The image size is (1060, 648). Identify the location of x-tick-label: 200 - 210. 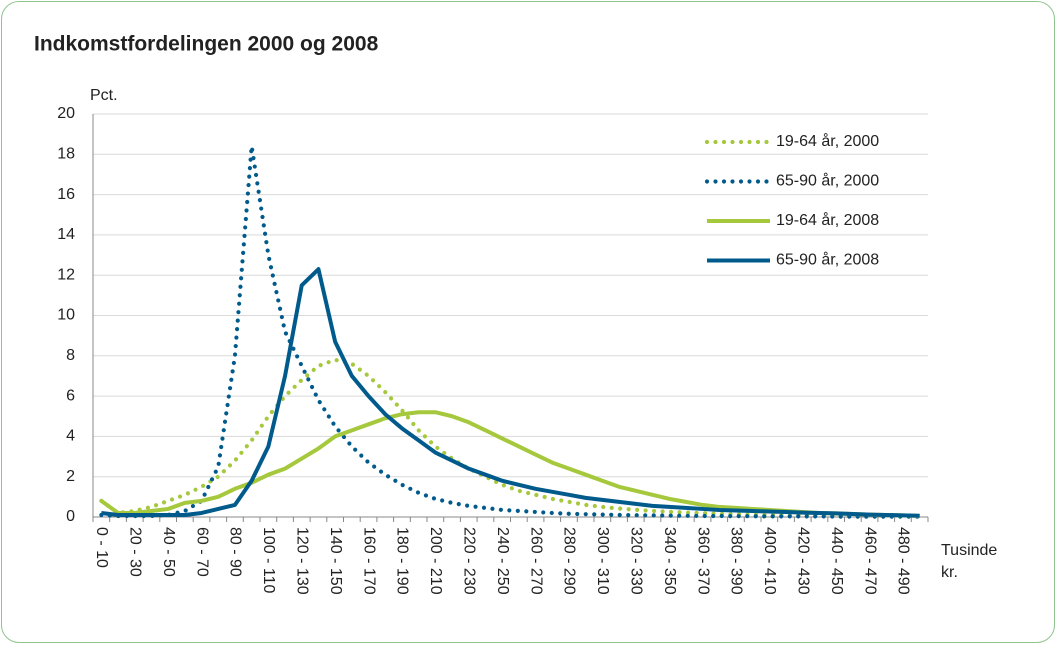
(435, 561).